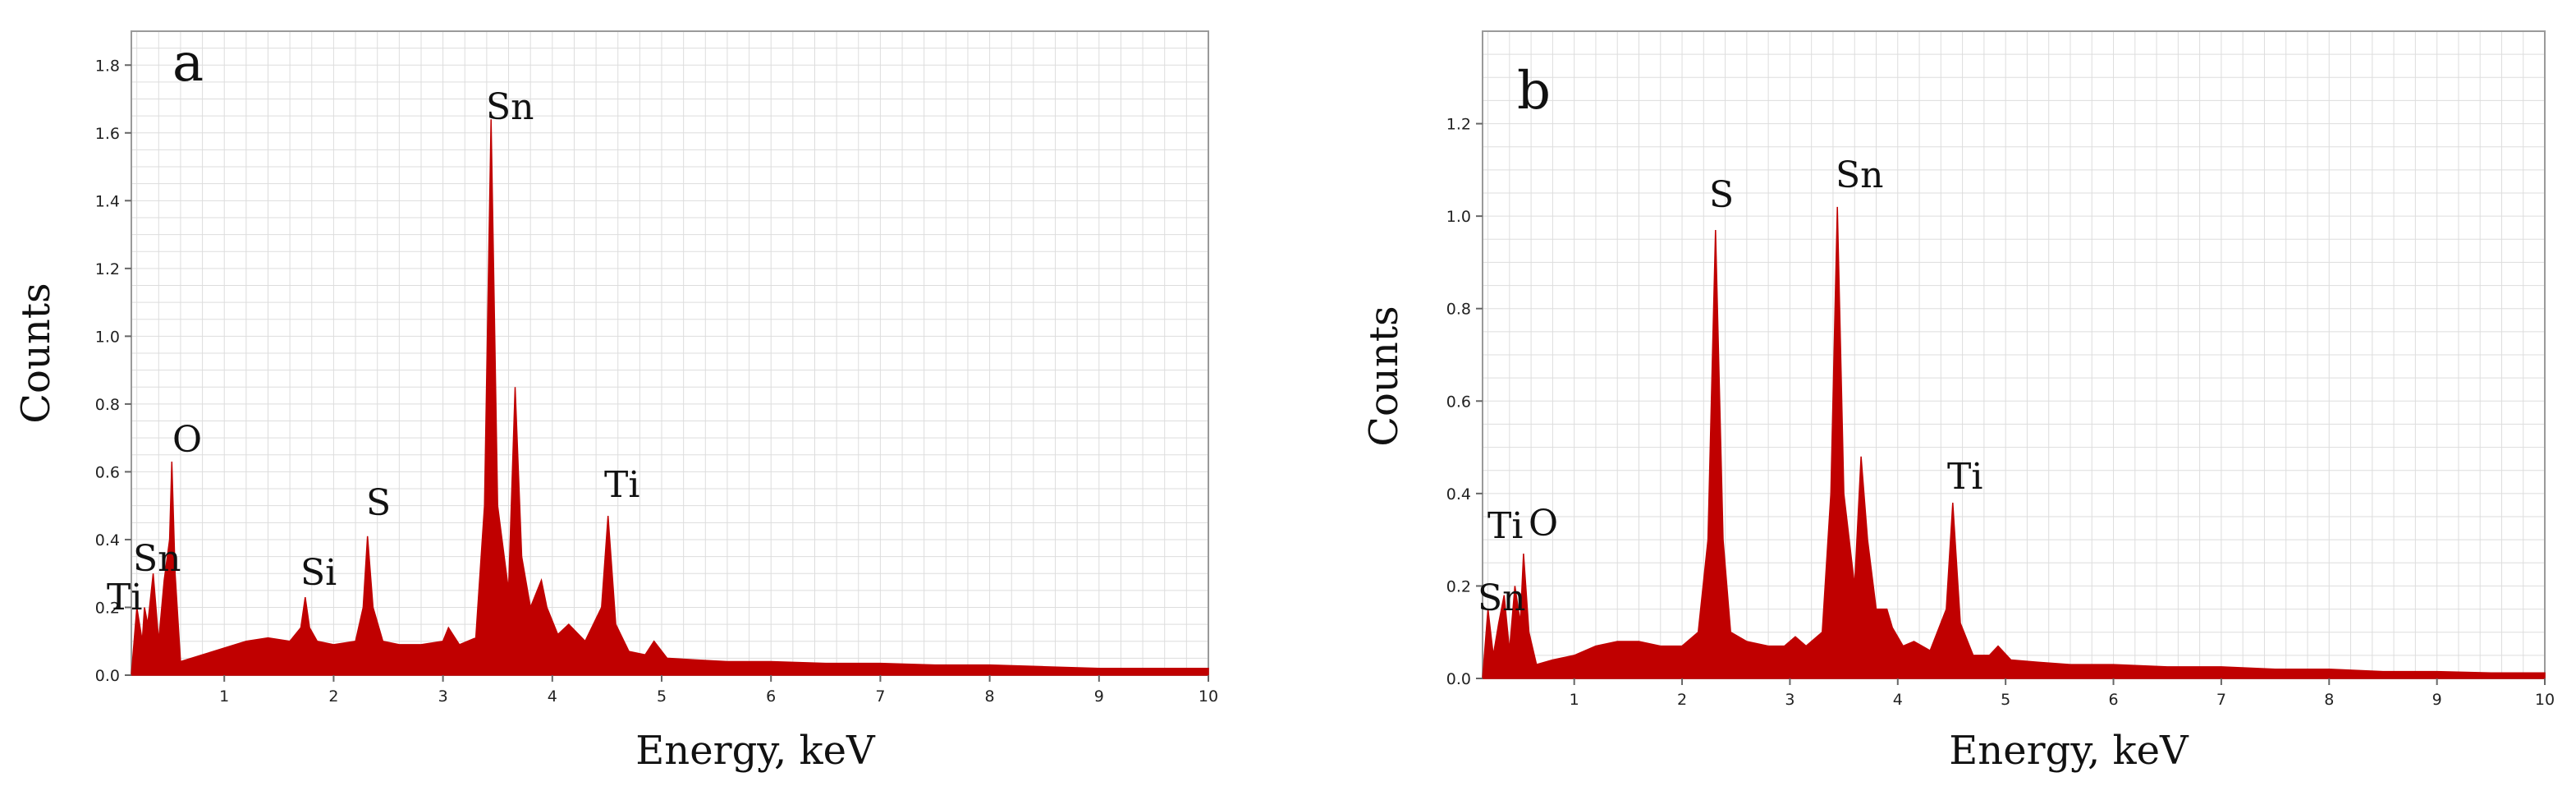 The image size is (2576, 800). I want to click on y-tick-label: 1.4, so click(108, 201).